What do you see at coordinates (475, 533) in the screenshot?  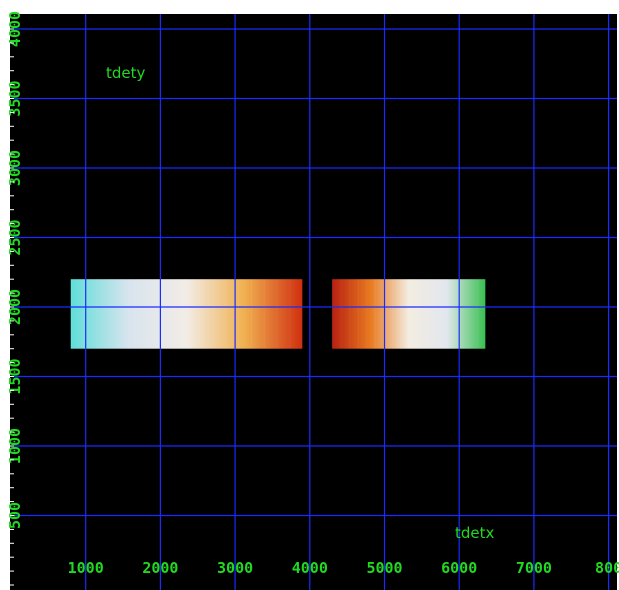 I see `x-axis-label: tdetx` at bounding box center [475, 533].